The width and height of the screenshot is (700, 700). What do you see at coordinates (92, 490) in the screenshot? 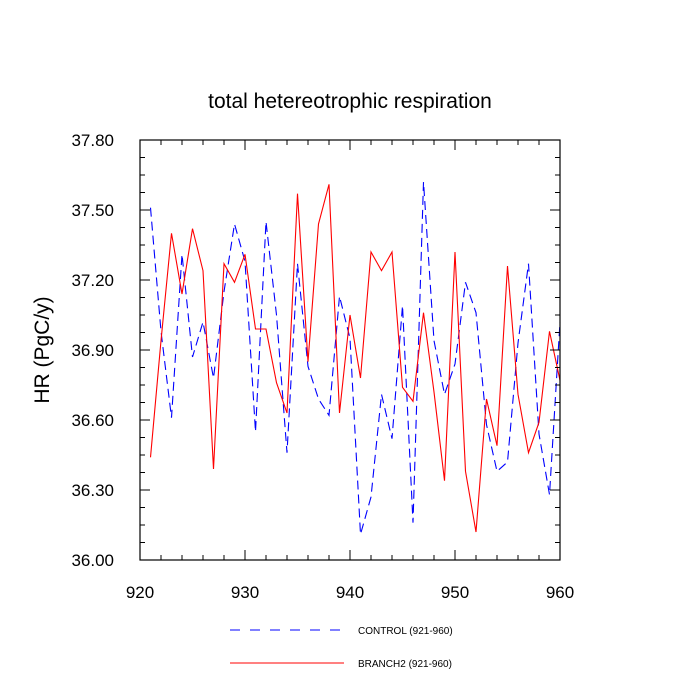
I see `y-tick-label: 36.30` at bounding box center [92, 490].